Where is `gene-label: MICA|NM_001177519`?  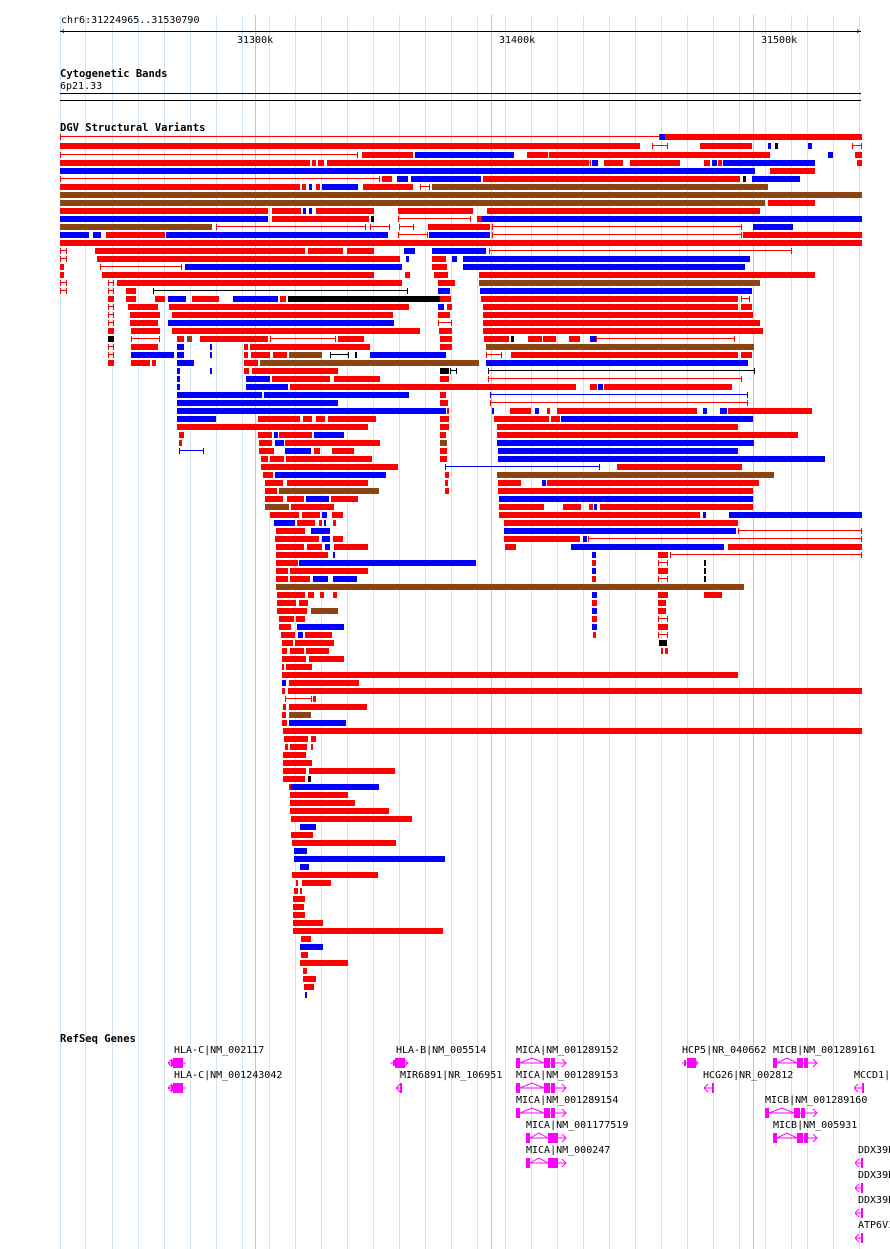 gene-label: MICA|NM_001177519 is located at coordinates (577, 1125).